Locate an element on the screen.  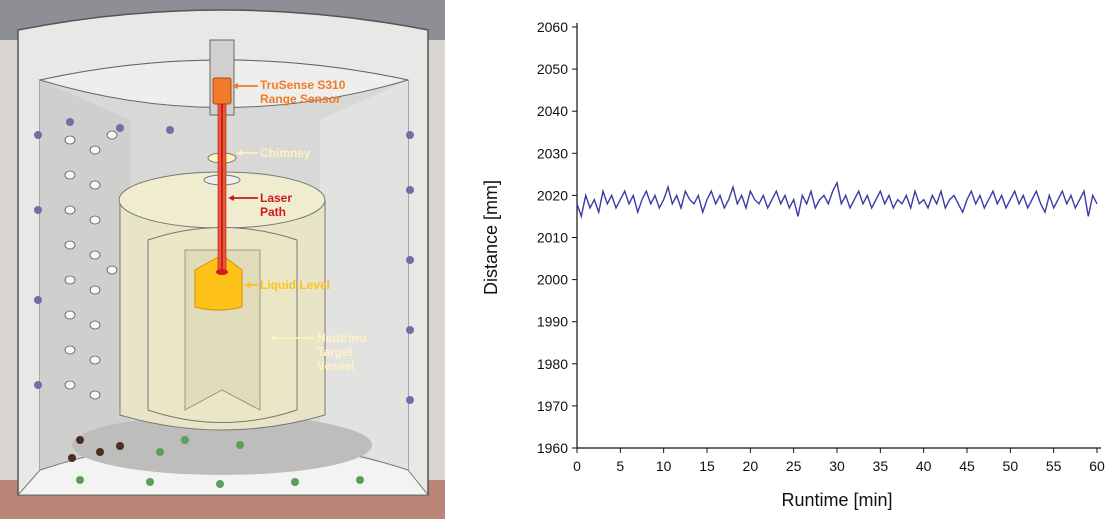
laser-label-line2: Path is located at coordinates (273, 212).